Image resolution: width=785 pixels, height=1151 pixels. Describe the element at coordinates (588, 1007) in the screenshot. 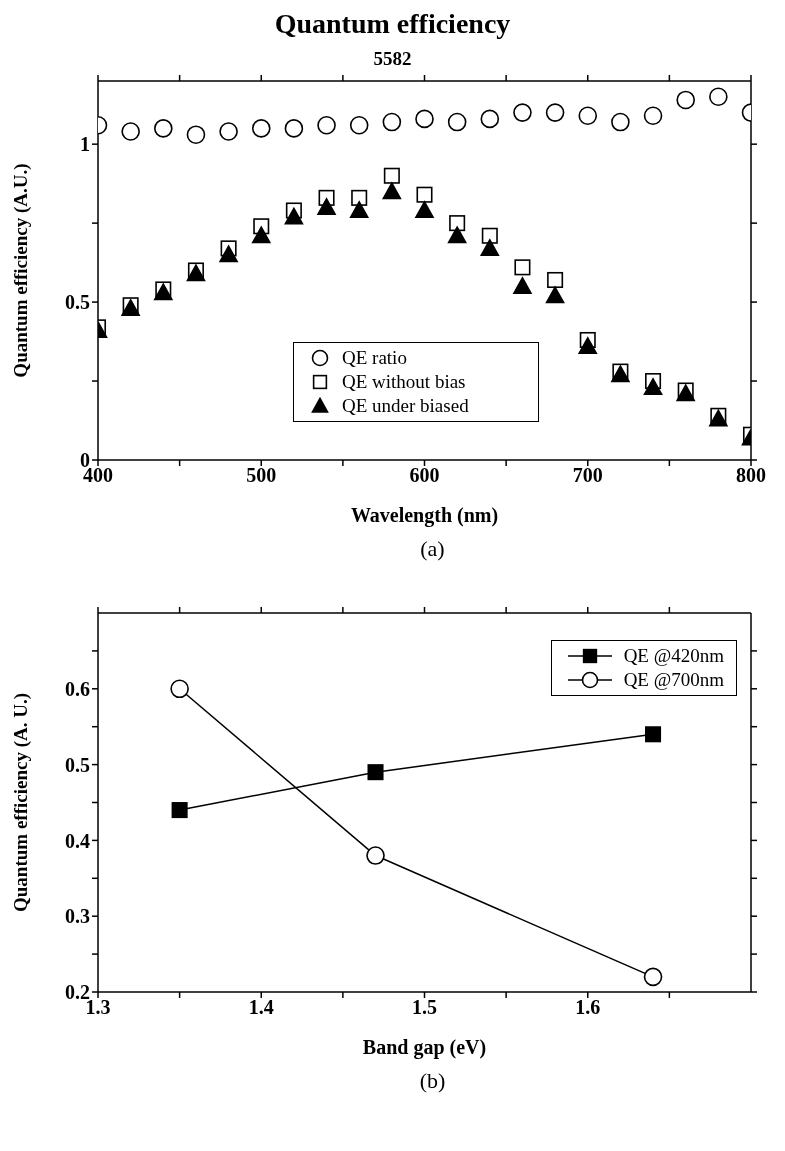

I see `x-tick-label: 1.6` at that location.